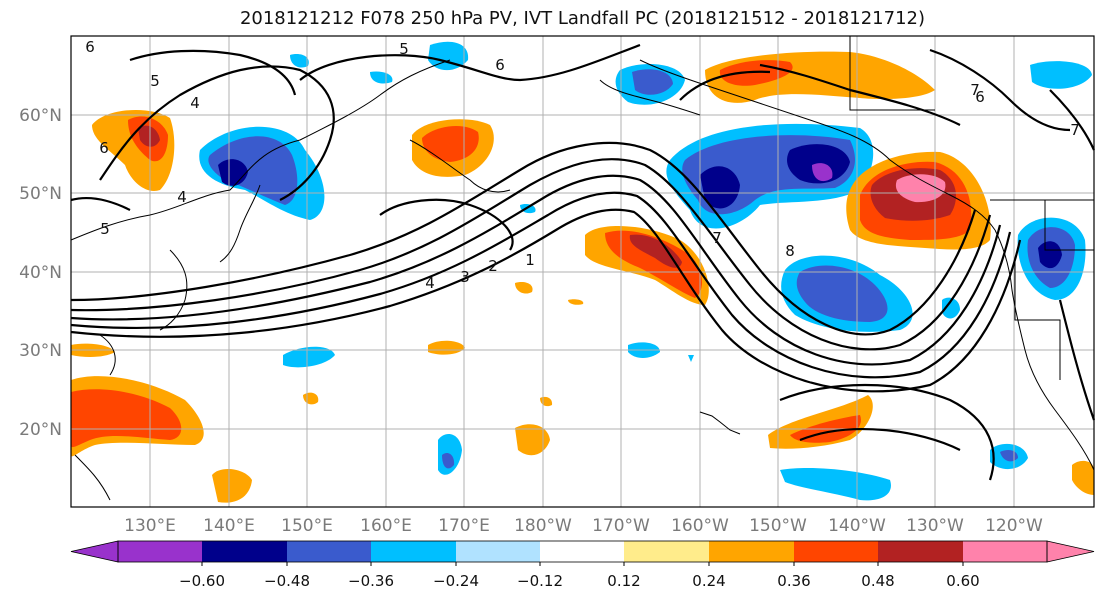 This screenshot has height=601, width=1105. Describe the element at coordinates (202, 581) in the screenshot. I see `colorbar-tick-label: −0.60` at that location.